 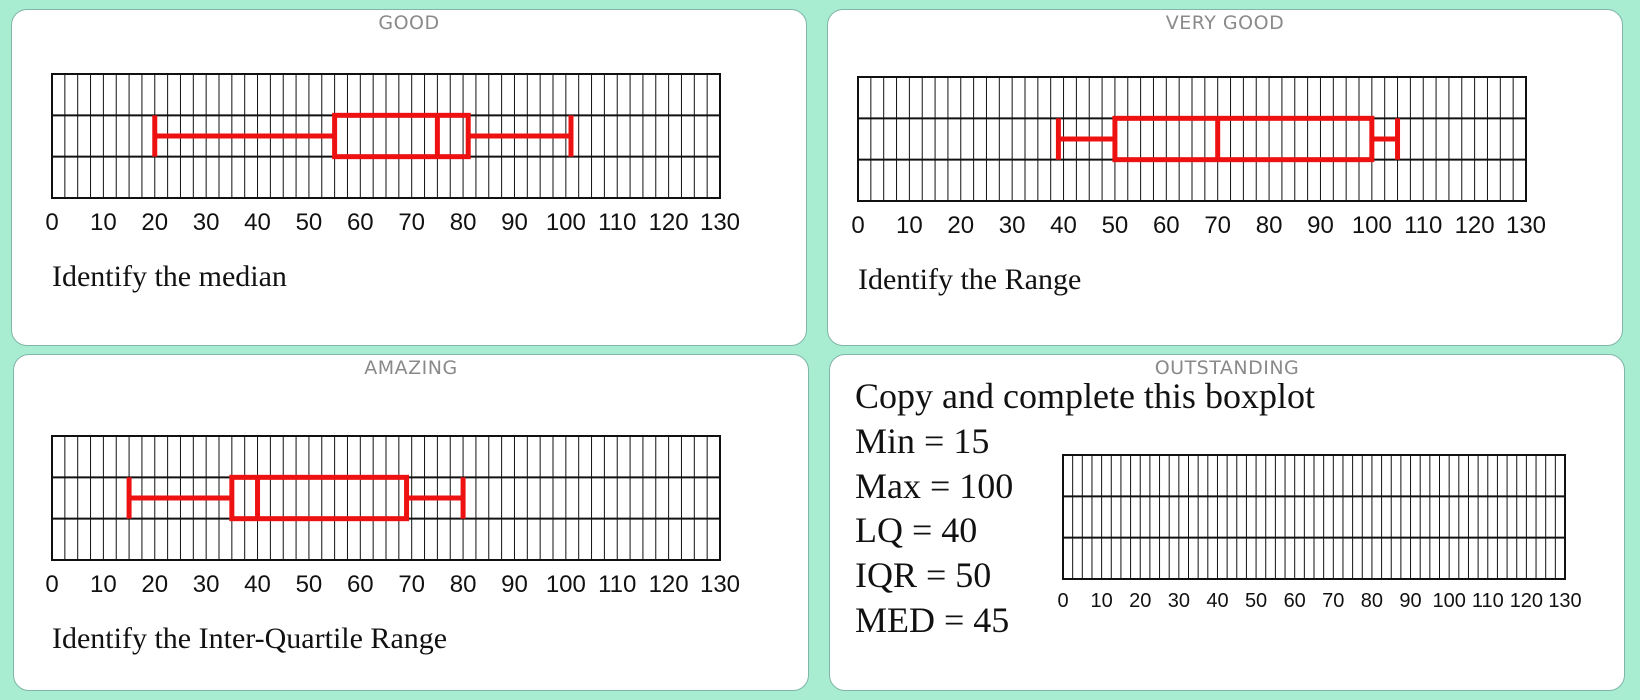 What do you see at coordinates (970, 279) in the screenshot?
I see `card-prompt: Identify the Range` at bounding box center [970, 279].